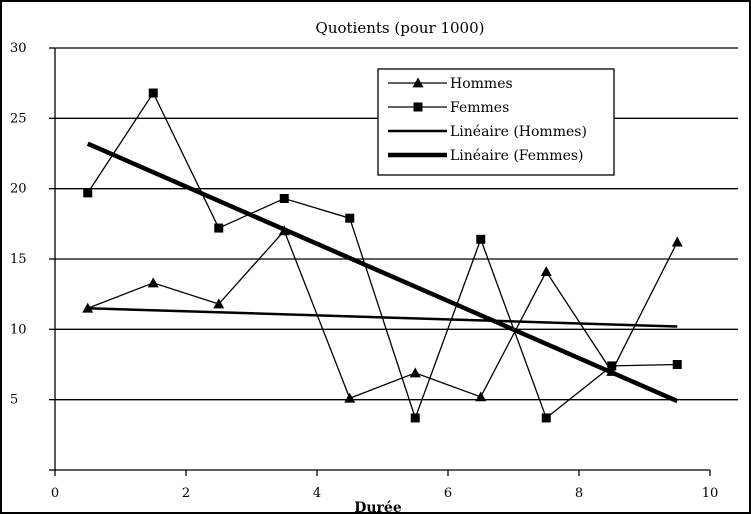  Describe the element at coordinates (14, 400) in the screenshot. I see `y-tick-label: 5` at that location.